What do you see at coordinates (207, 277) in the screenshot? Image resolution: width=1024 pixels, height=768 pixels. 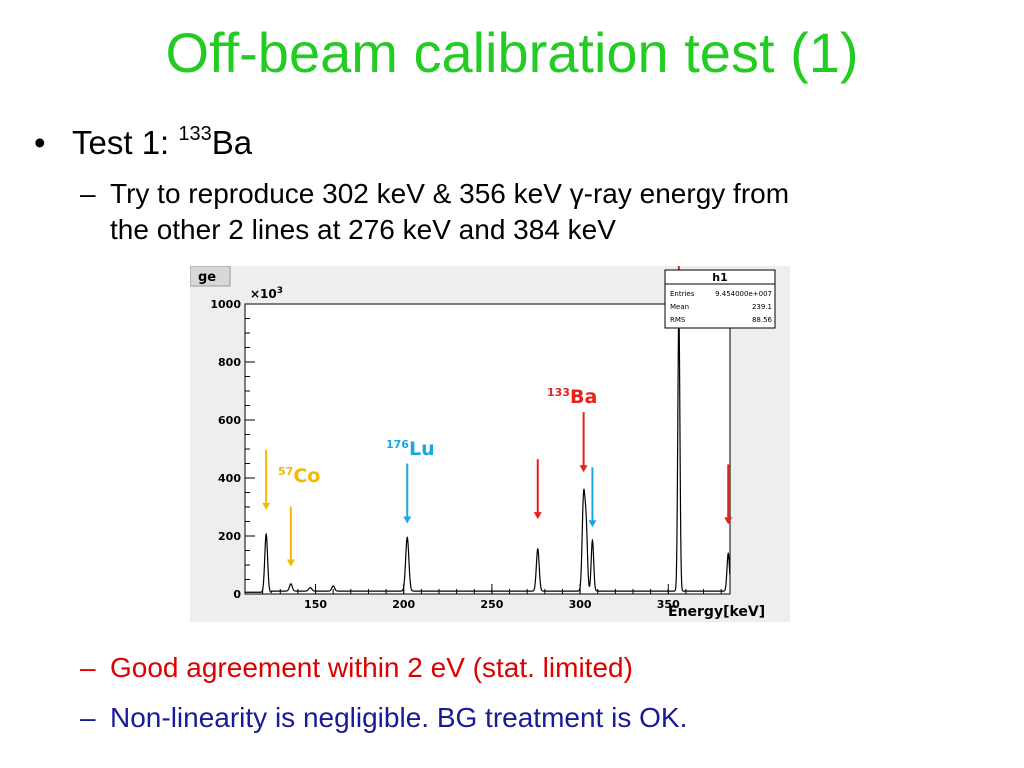 I see `canvas-name: ge` at bounding box center [207, 277].